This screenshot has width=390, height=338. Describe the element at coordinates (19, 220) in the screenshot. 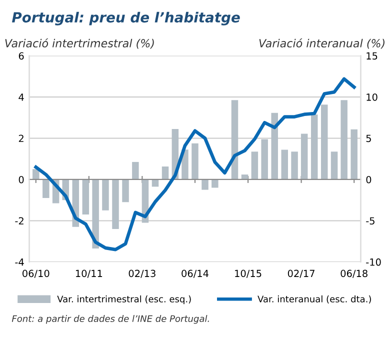

I see `y-tick-label: -2` at that location.